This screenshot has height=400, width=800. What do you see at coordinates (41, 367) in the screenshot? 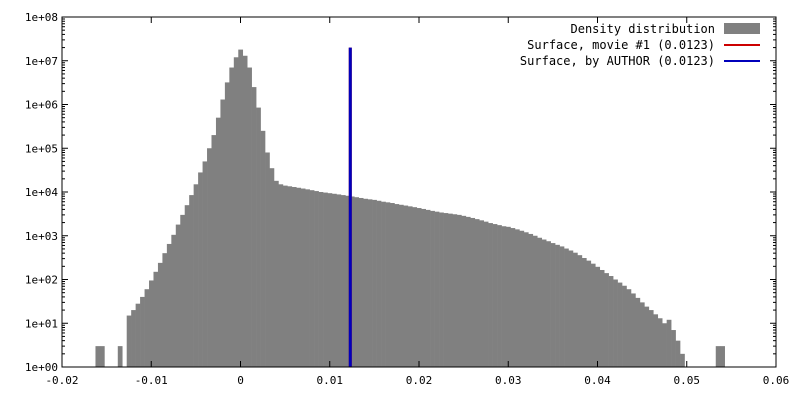
I see `y-tick-label-0: 1e+00` at bounding box center [41, 367].